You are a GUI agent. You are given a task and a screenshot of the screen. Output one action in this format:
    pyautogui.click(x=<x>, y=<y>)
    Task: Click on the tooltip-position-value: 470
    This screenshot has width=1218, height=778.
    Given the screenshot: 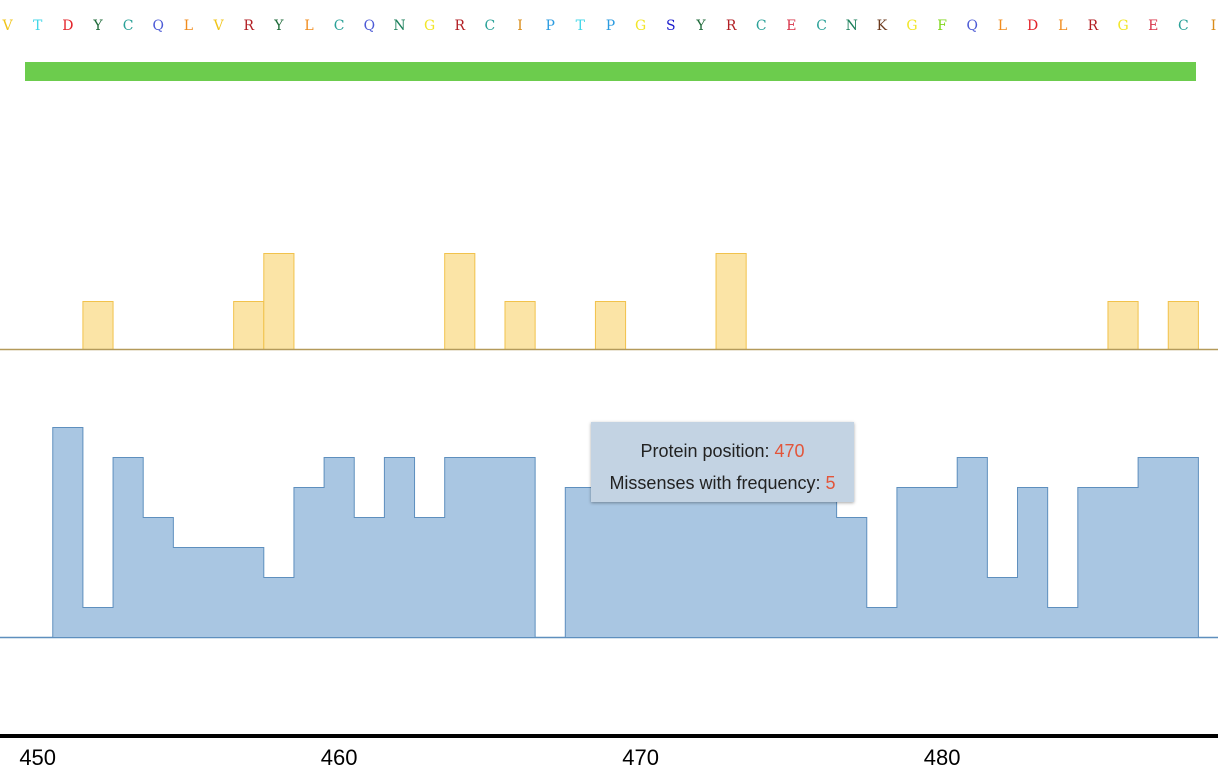 What is the action you would take?
    pyautogui.click(x=789, y=451)
    